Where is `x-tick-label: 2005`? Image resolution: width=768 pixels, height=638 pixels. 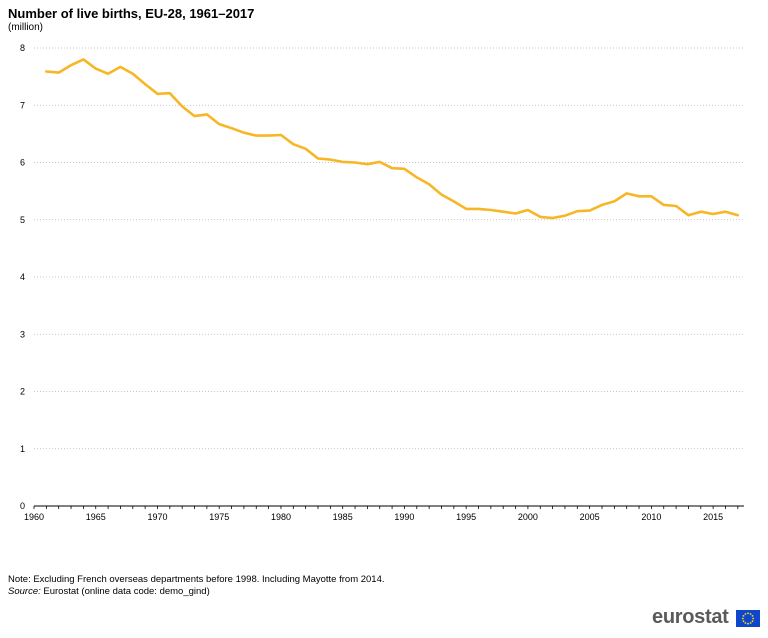
x-tick-label: 2005 is located at coordinates (590, 517).